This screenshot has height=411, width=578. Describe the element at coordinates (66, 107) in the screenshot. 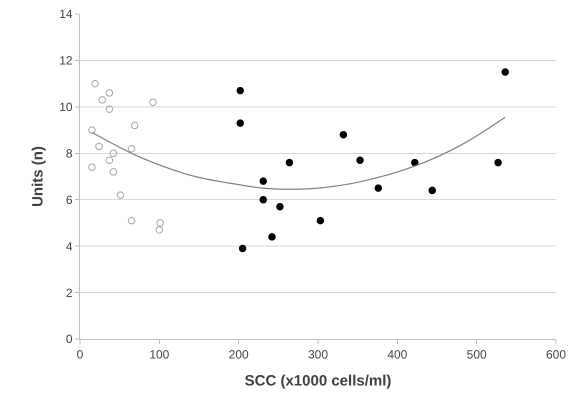

I see `y-tick-label: 10` at that location.